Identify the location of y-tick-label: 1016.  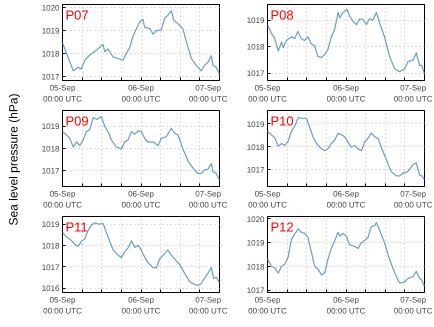
(51, 289).